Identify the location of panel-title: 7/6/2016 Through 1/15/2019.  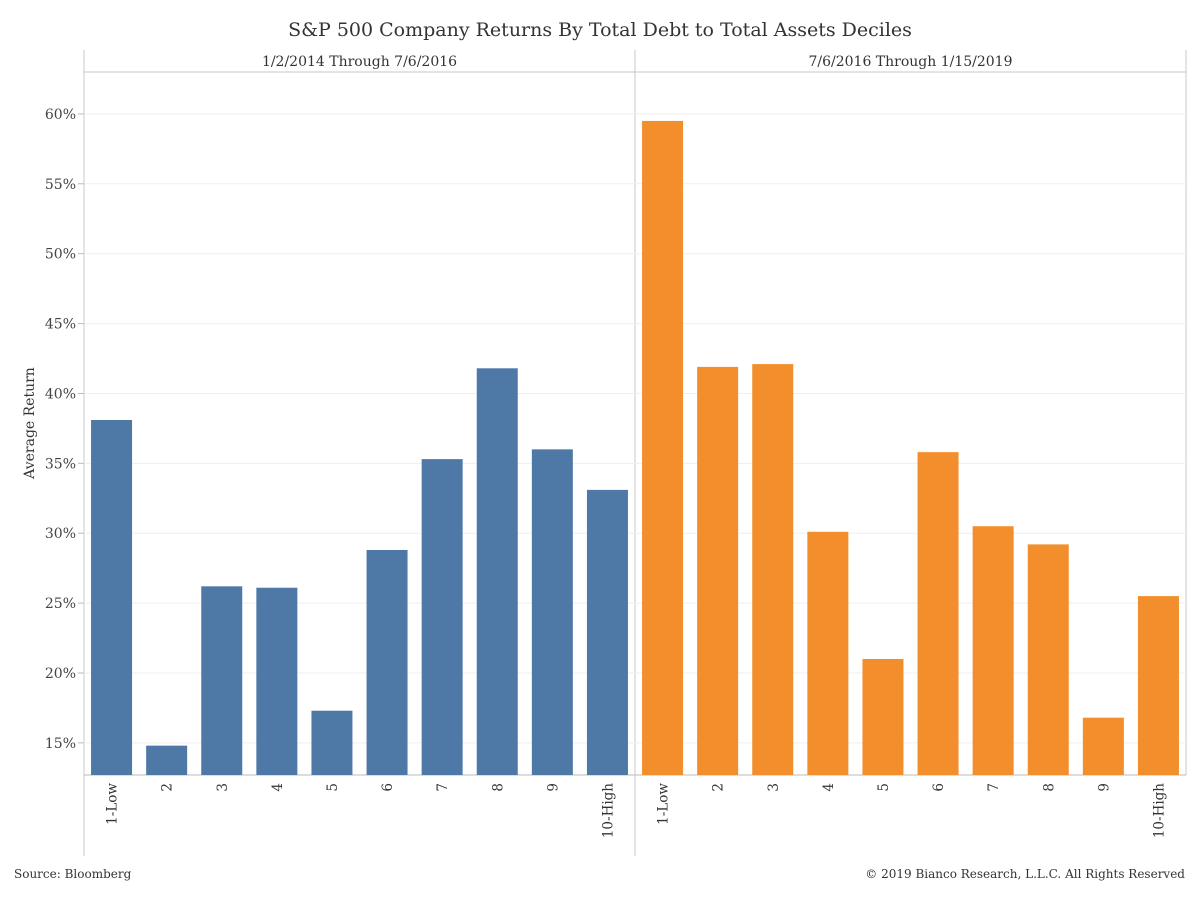
(910, 62).